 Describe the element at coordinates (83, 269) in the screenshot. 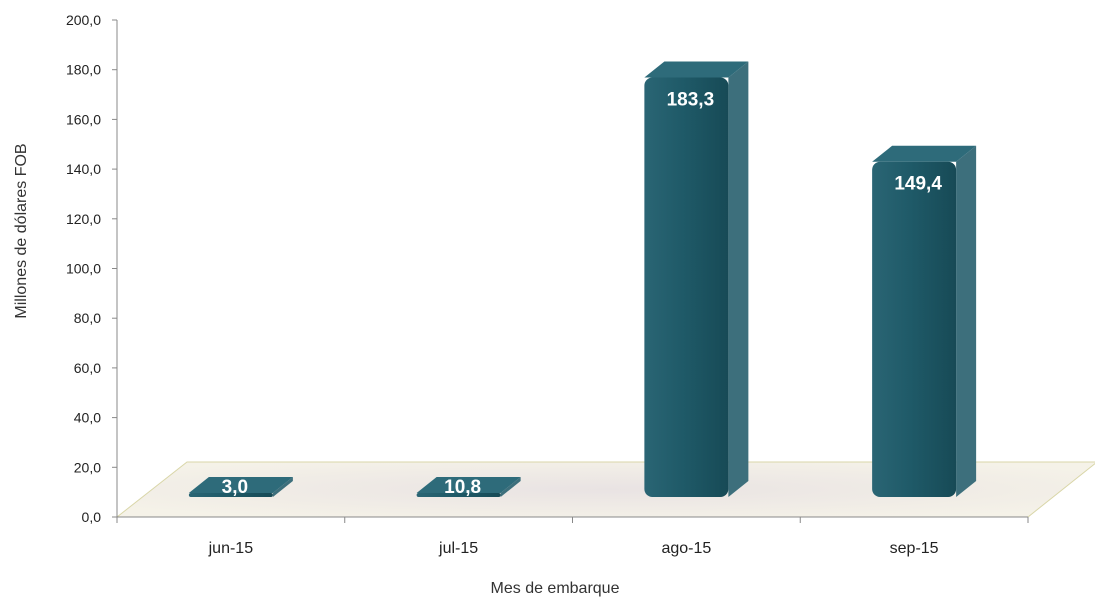

I see `y-tick-label: 100,0` at that location.